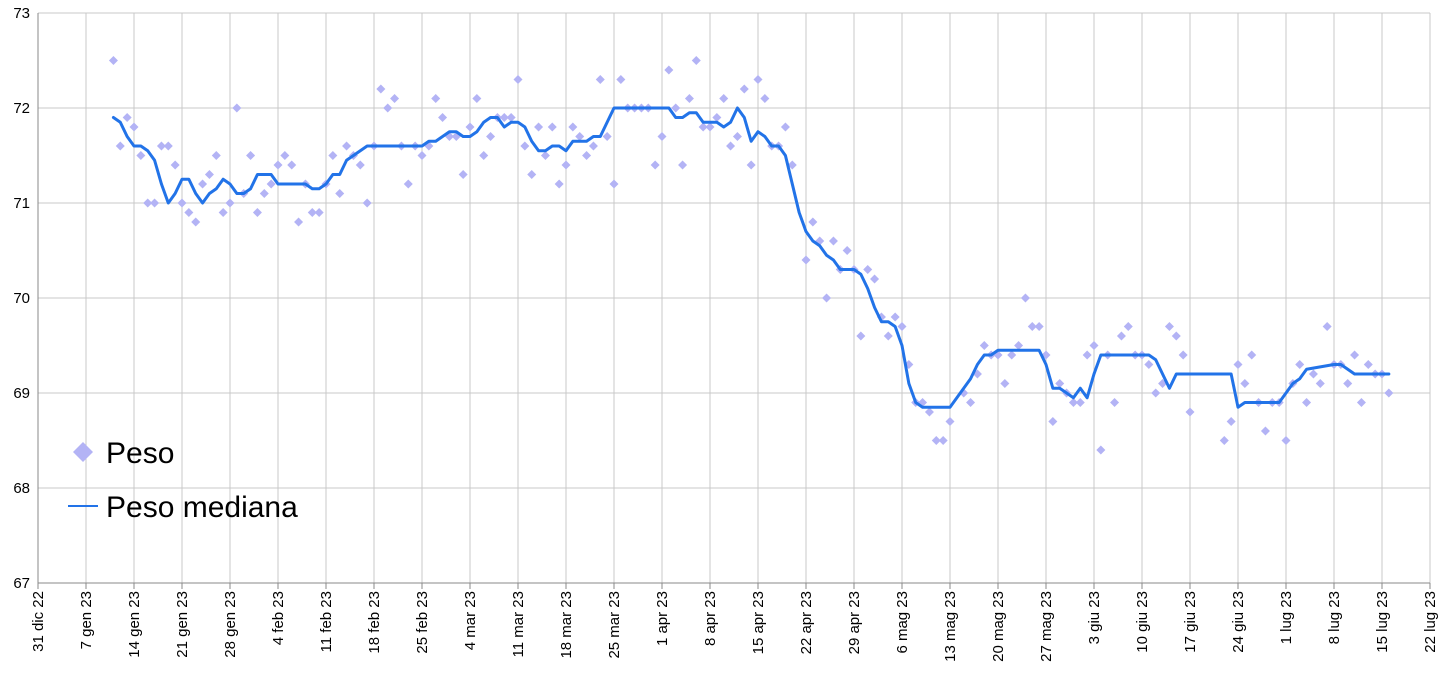 This screenshot has width=1444, height=677. I want to click on y-tick-label: 68, so click(21, 488).